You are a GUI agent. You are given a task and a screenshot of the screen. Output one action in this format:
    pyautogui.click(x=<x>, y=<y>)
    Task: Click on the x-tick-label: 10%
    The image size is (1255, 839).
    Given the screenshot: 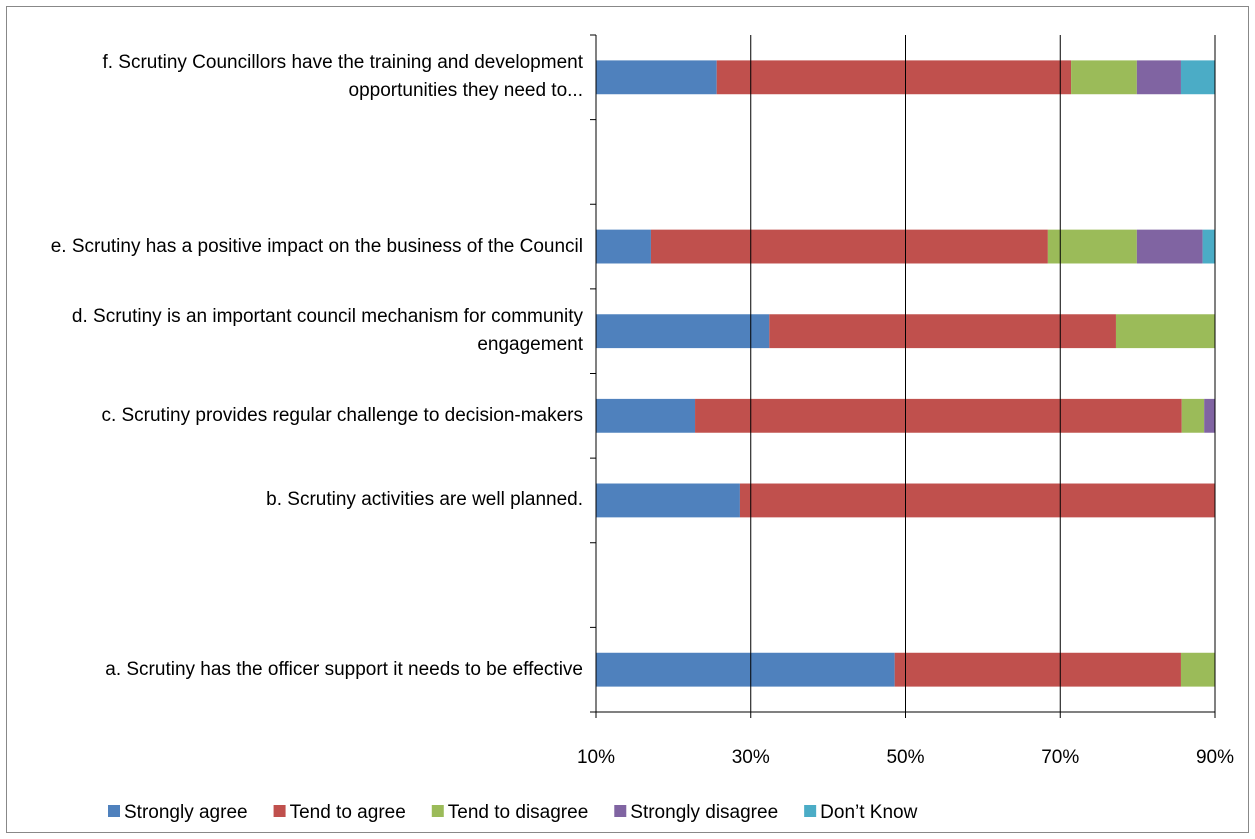 What is the action you would take?
    pyautogui.click(x=596, y=757)
    